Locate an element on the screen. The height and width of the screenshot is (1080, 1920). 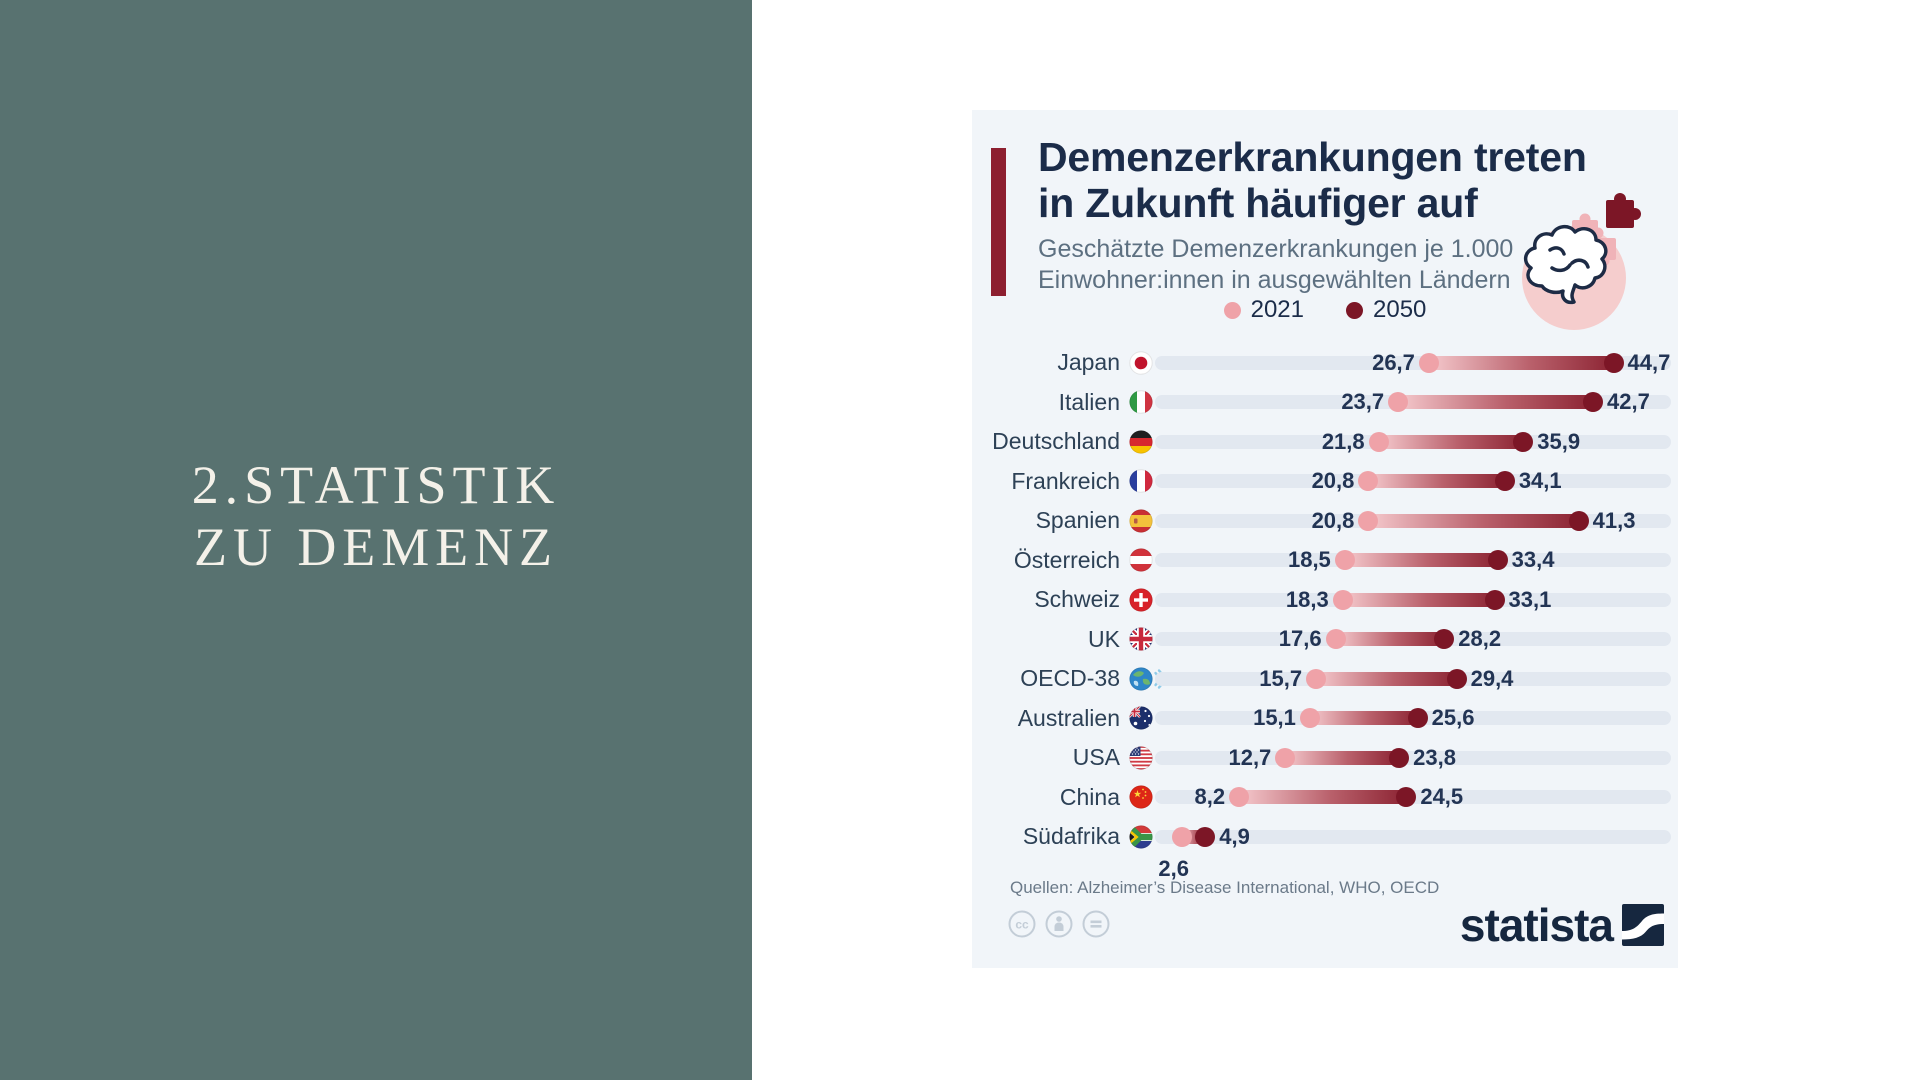
cc-logo-icon: cc is located at coordinates (1022, 924).